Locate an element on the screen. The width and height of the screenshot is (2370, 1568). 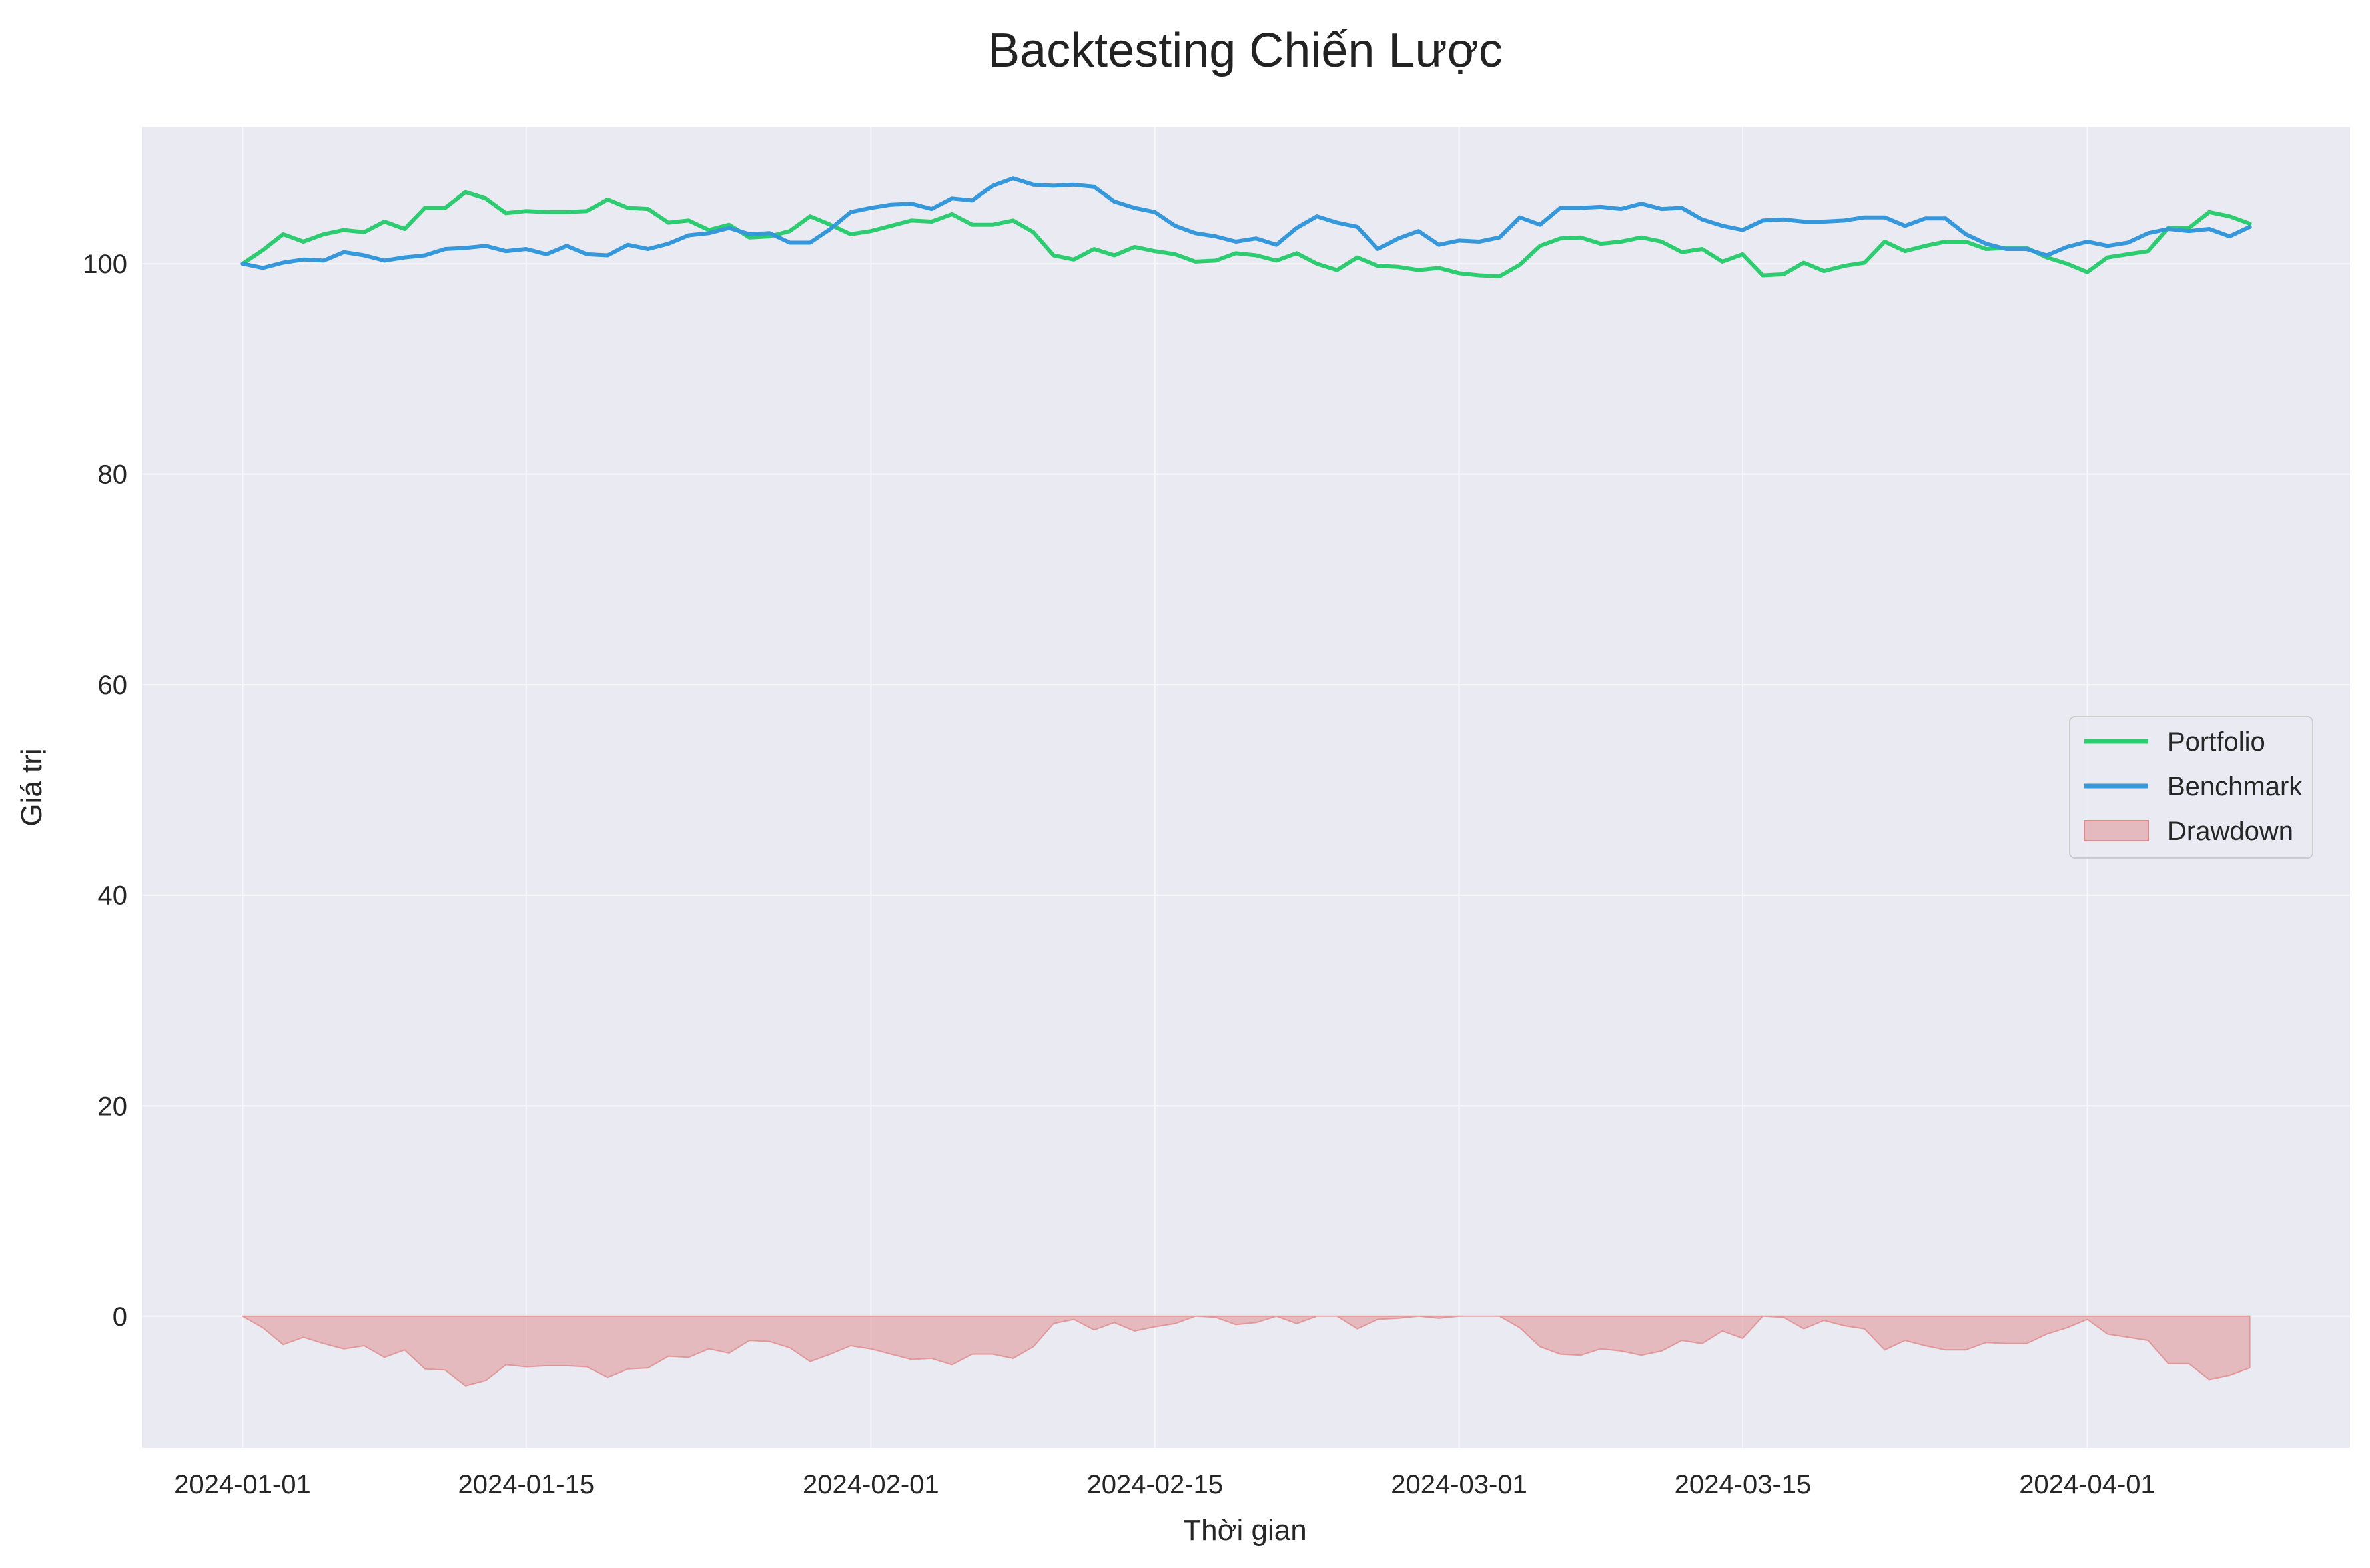
x-tick-label: 2024-03-15 is located at coordinates (1743, 1485).